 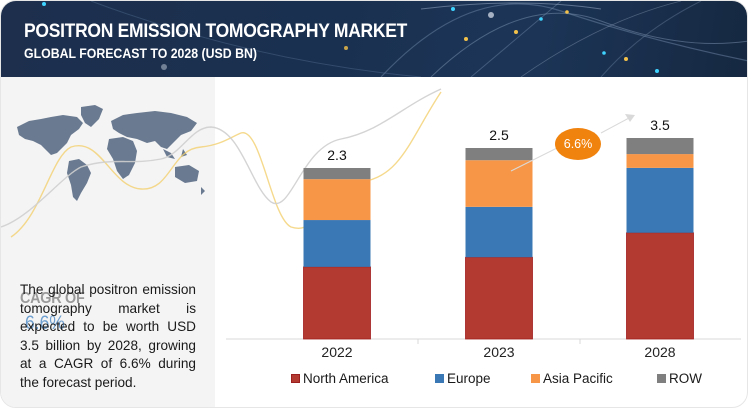 What do you see at coordinates (499, 232) in the screenshot?
I see `bar-segment-europe-2023` at bounding box center [499, 232].